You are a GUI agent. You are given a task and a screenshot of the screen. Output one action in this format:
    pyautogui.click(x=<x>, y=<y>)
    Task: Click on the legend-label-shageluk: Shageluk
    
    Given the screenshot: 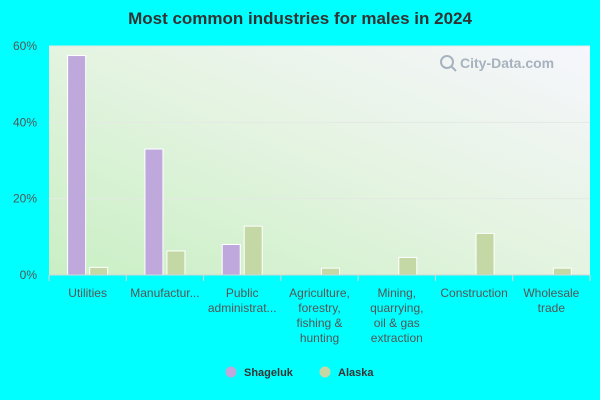 What is the action you would take?
    pyautogui.click(x=269, y=373)
    